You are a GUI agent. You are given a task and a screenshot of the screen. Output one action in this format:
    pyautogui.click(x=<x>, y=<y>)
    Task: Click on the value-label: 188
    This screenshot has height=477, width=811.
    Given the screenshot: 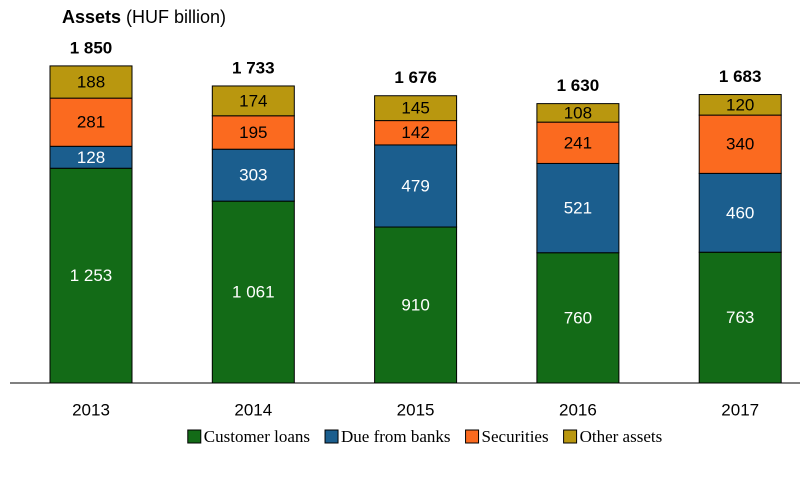 What is the action you would take?
    pyautogui.click(x=91, y=82)
    